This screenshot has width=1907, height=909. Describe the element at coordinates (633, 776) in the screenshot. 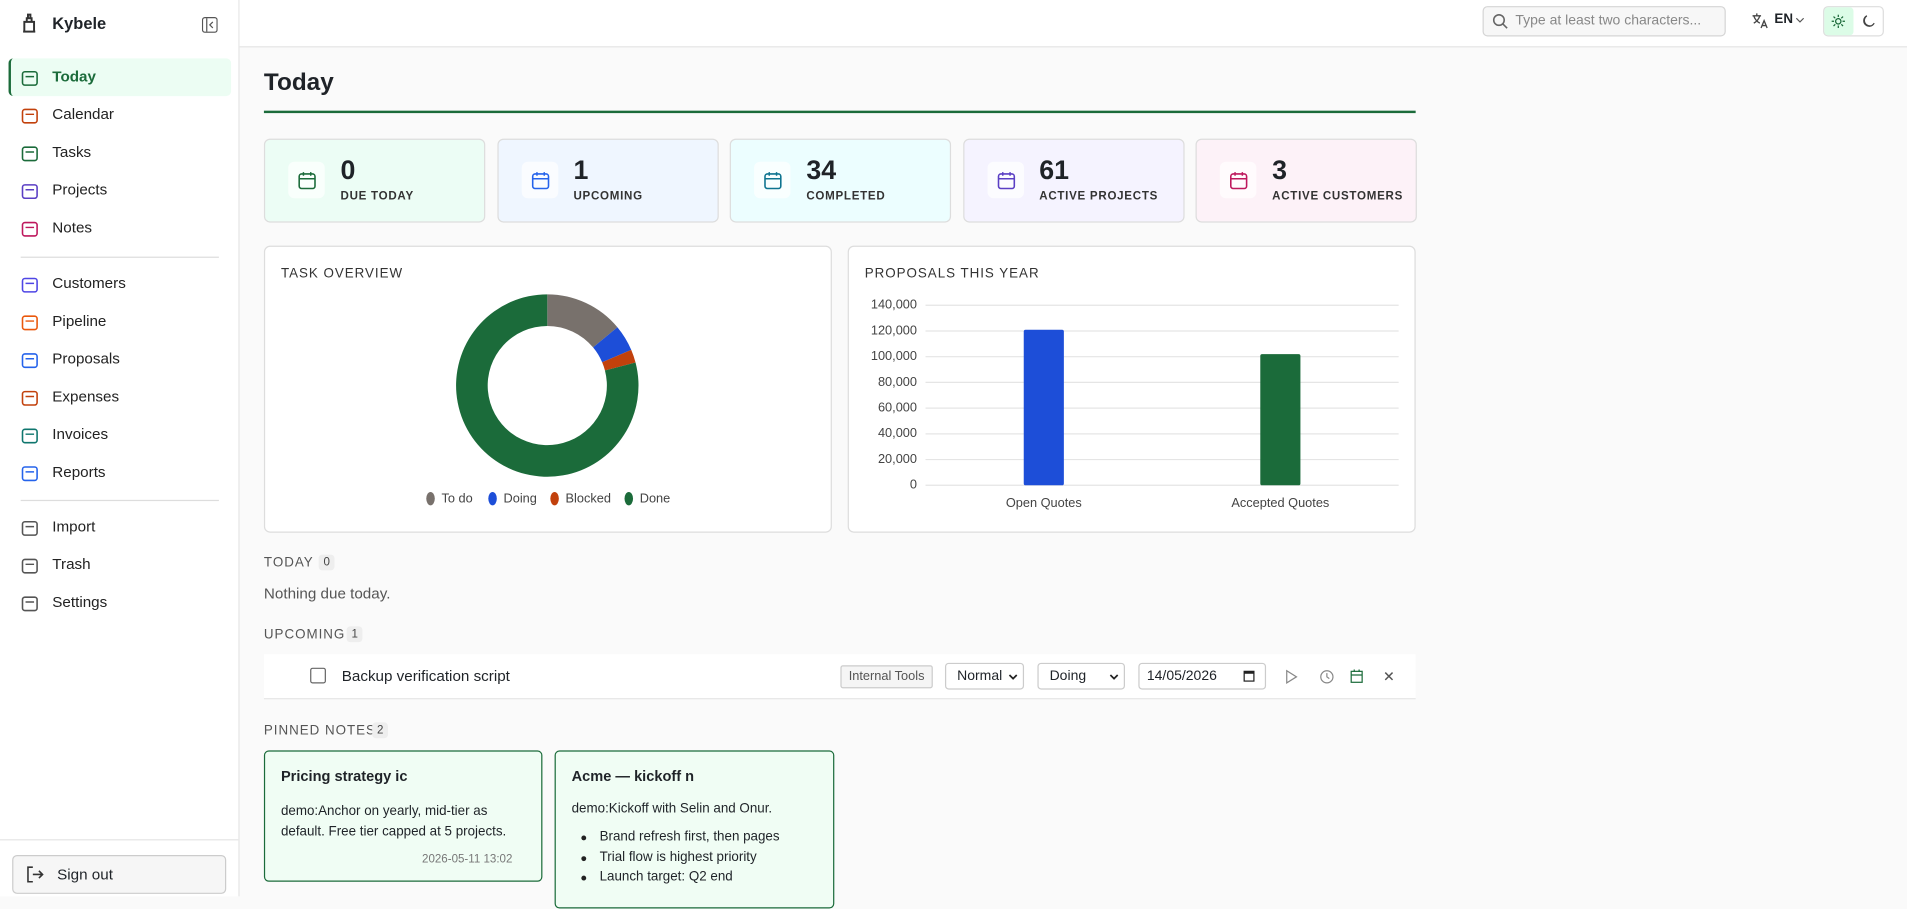

I see `note-title: Acme — kickoff n` at that location.